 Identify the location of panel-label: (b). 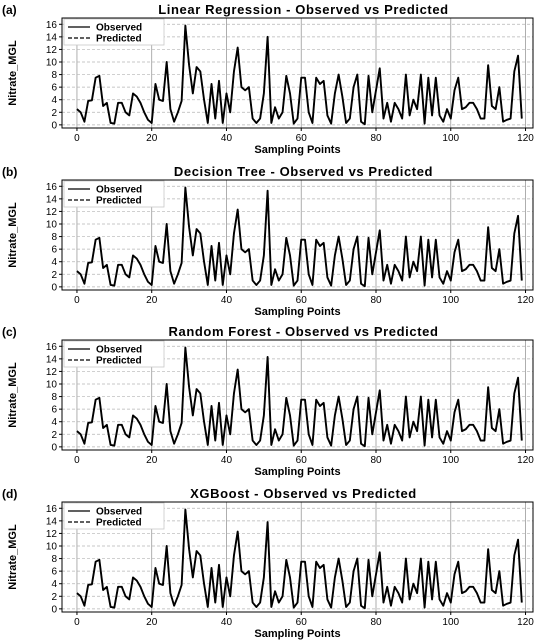
(9, 172).